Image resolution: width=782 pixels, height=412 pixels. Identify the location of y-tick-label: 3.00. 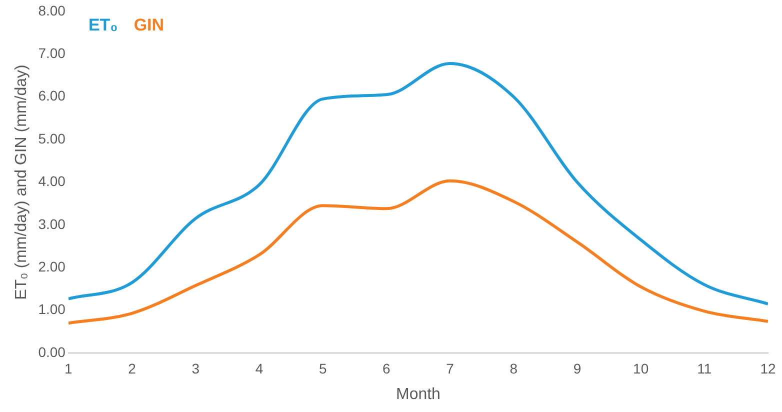
(52, 224).